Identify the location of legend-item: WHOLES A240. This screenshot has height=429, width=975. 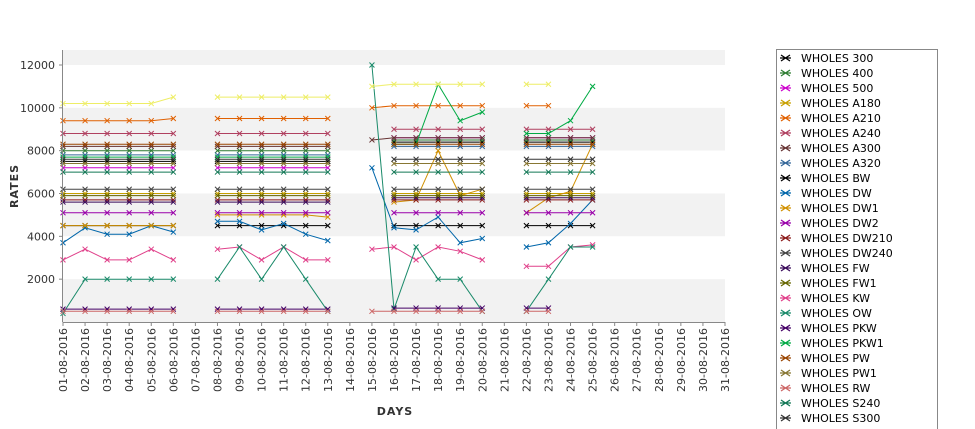
(830, 133).